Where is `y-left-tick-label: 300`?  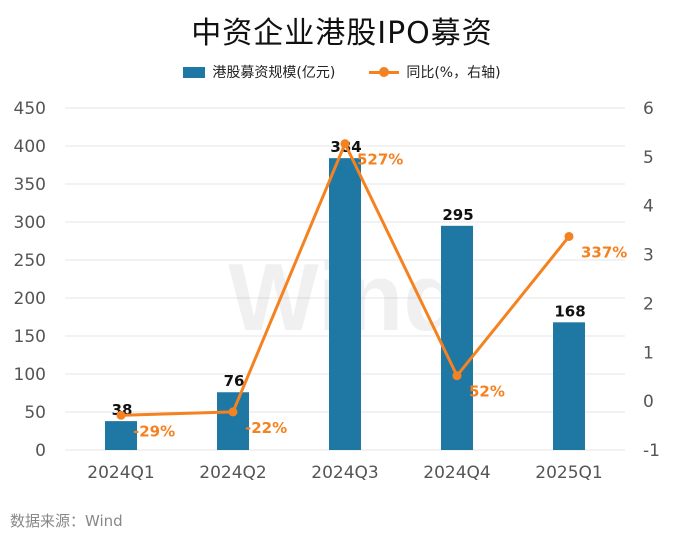
y-left-tick-label: 300 is located at coordinates (30, 223).